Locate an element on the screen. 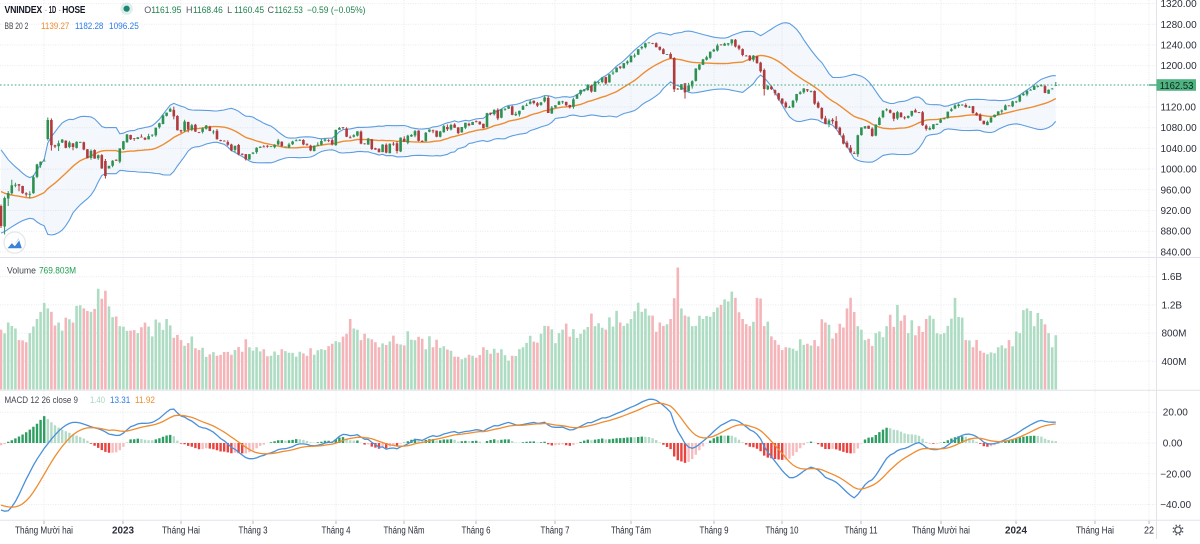  svg-text: 1280.00 is located at coordinates (1179, 25).